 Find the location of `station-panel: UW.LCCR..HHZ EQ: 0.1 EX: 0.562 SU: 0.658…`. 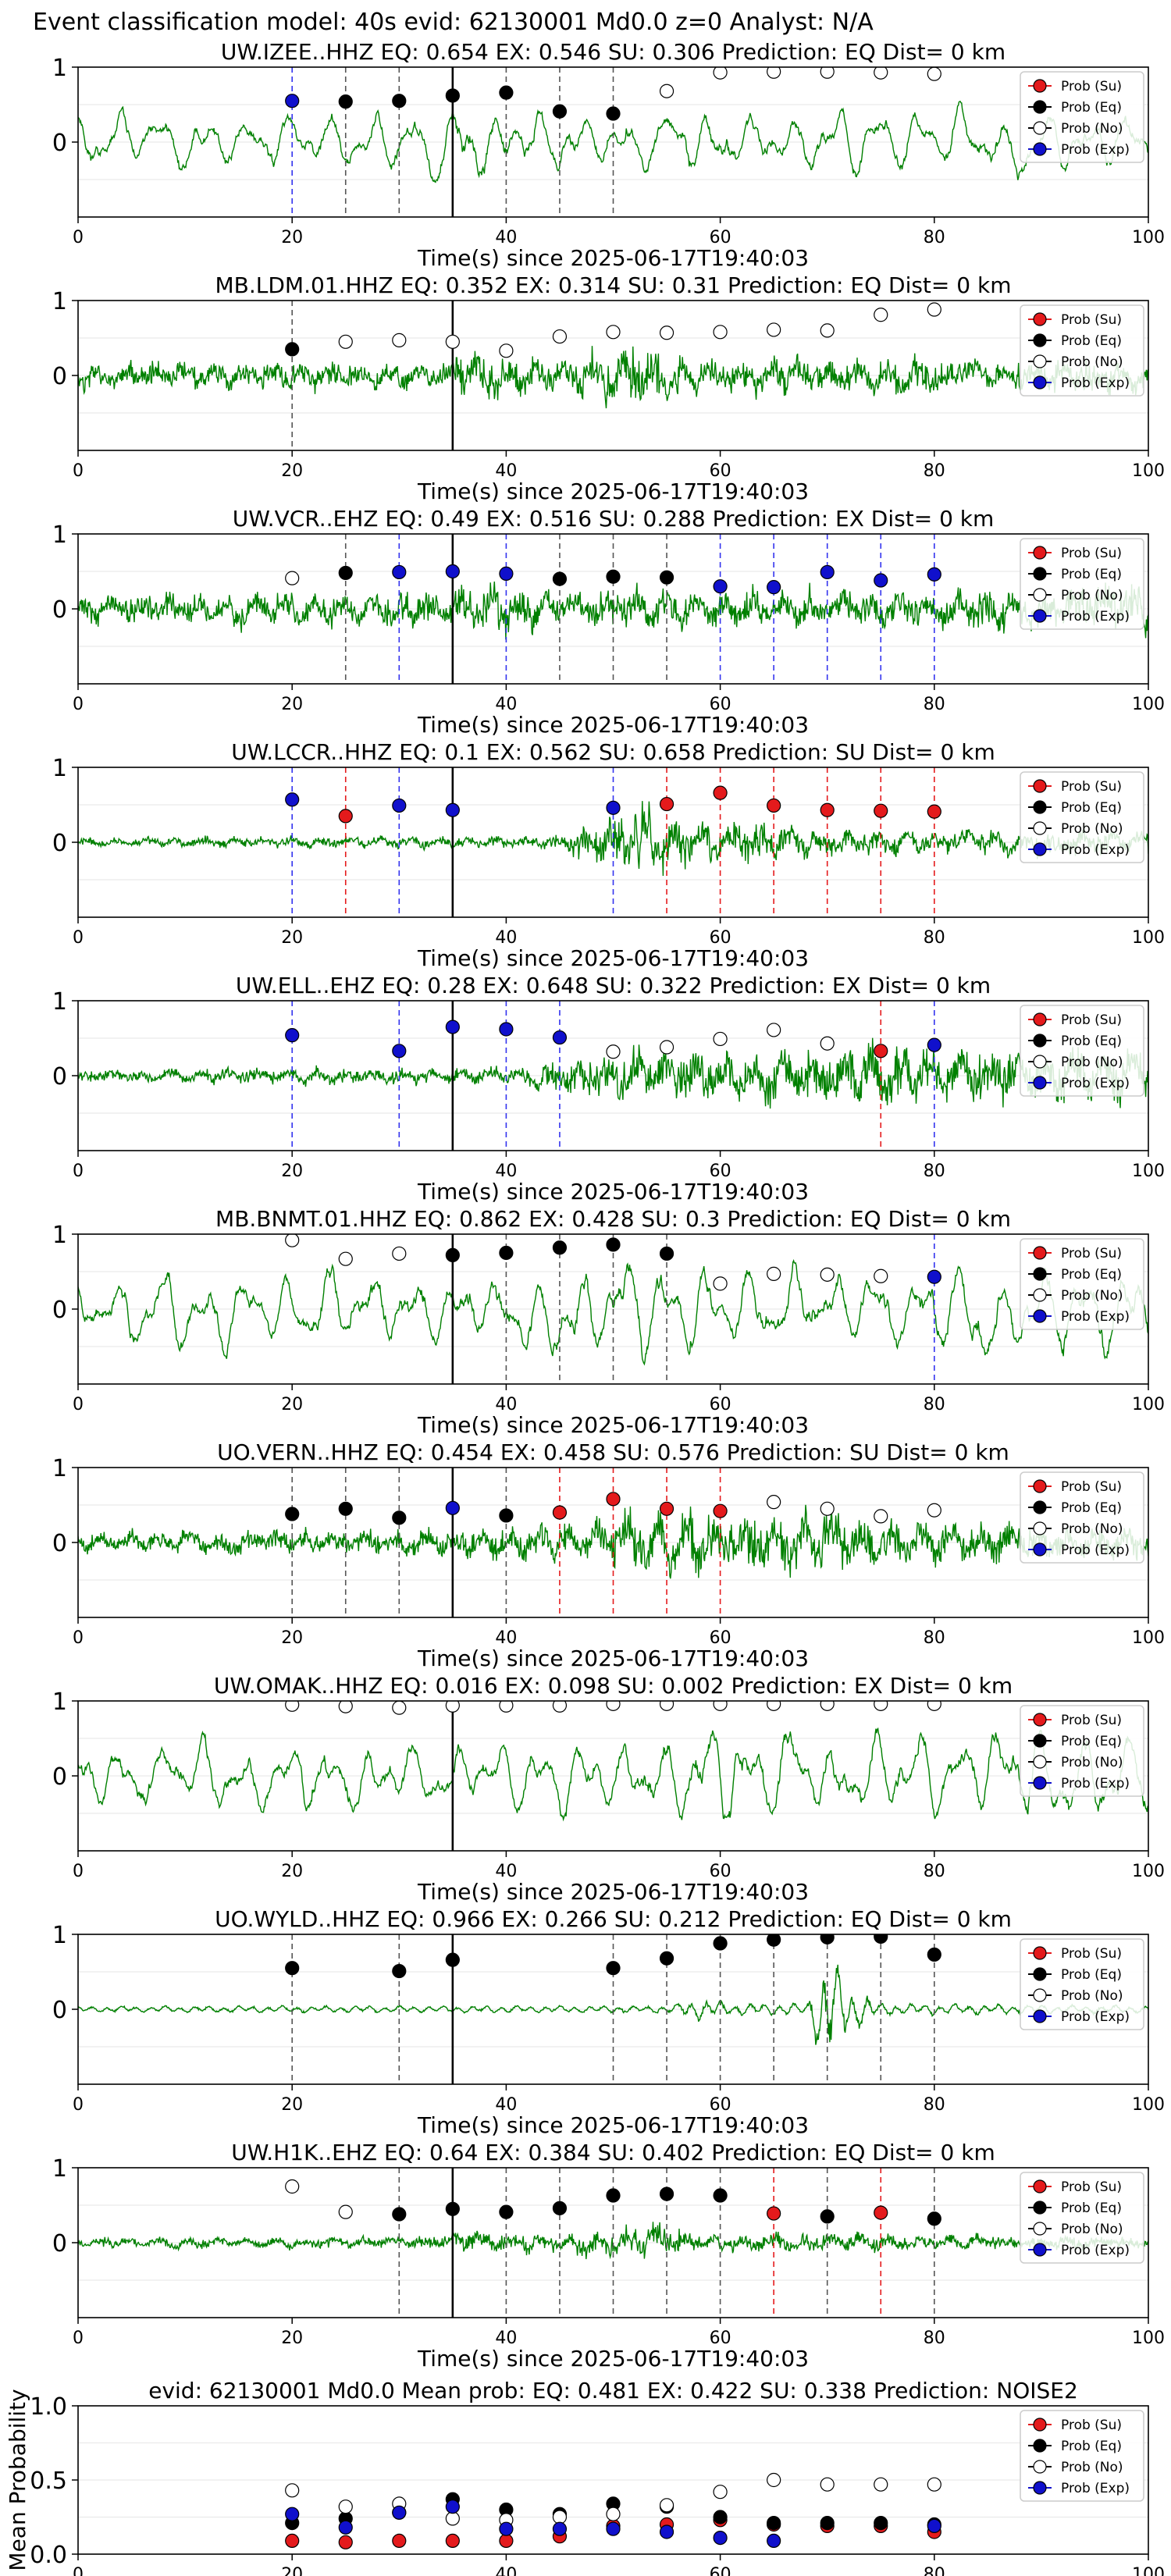

station-panel: UW.LCCR..HHZ EQ: 0.1 EX: 0.562 SU: 0.658… is located at coordinates (608, 855).